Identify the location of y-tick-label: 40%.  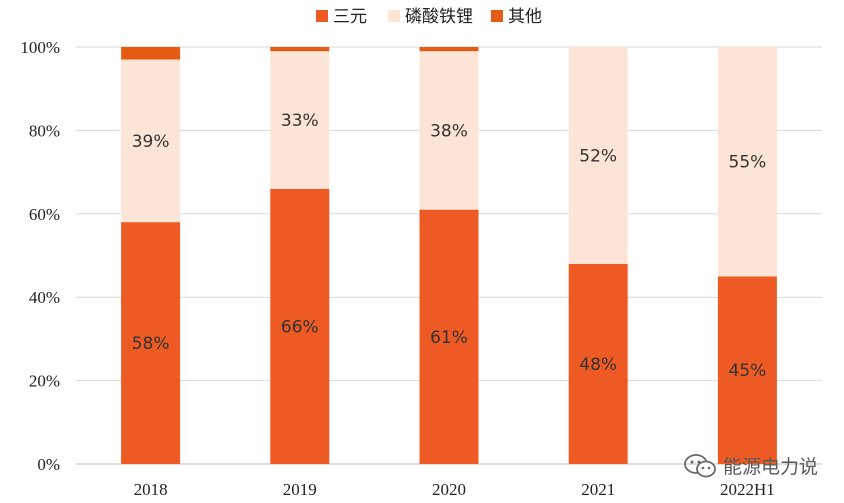
(44, 297).